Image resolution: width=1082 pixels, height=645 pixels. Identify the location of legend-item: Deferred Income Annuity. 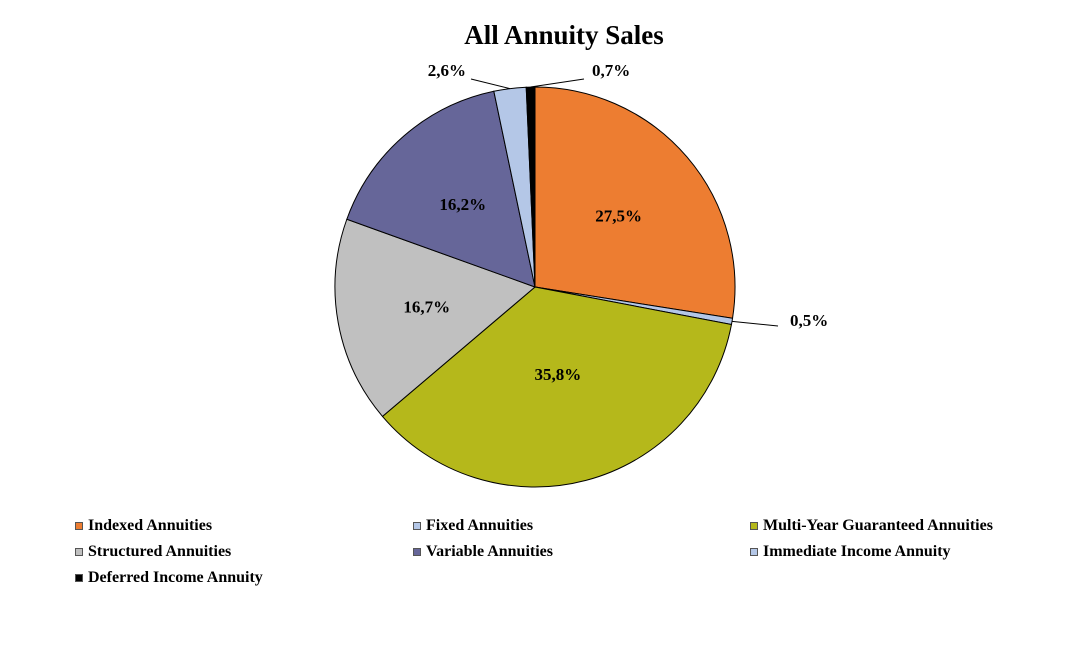
(169, 578).